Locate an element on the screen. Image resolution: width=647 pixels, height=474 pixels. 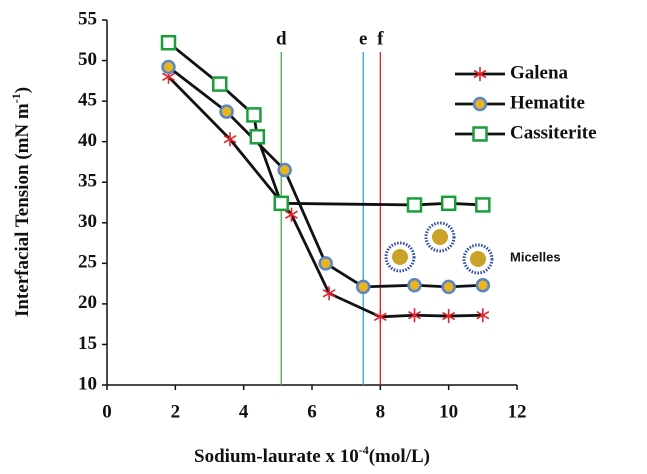
reference-label: e is located at coordinates (363, 38).